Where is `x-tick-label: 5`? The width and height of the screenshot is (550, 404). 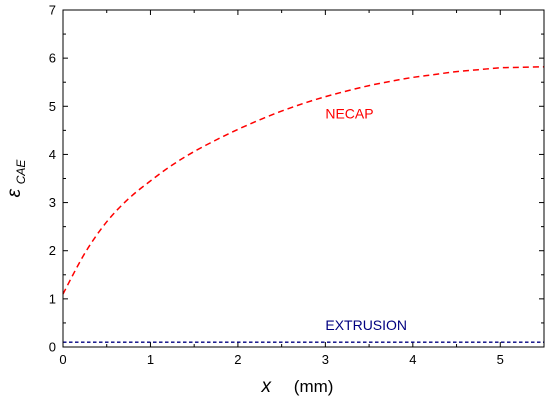 x-tick-label: 5 is located at coordinates (500, 359).